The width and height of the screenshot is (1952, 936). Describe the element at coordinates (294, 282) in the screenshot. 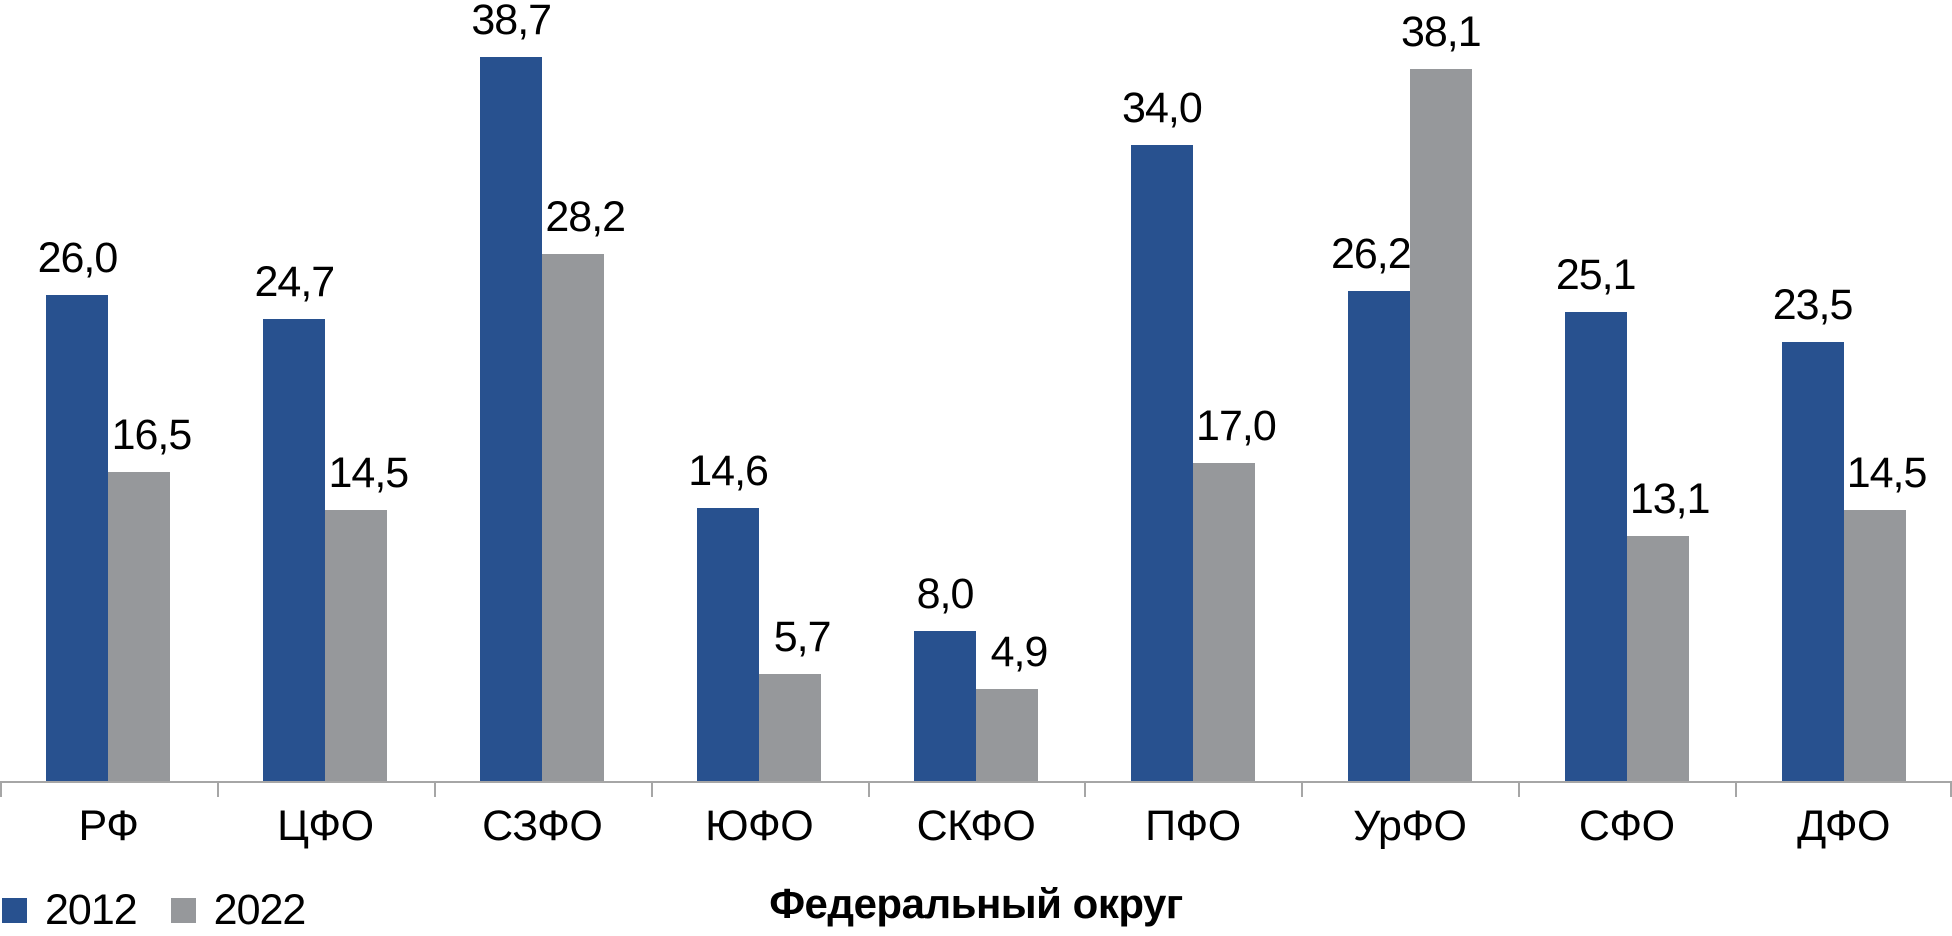

I see `value-label-2012-ЦФО: 24,7` at that location.